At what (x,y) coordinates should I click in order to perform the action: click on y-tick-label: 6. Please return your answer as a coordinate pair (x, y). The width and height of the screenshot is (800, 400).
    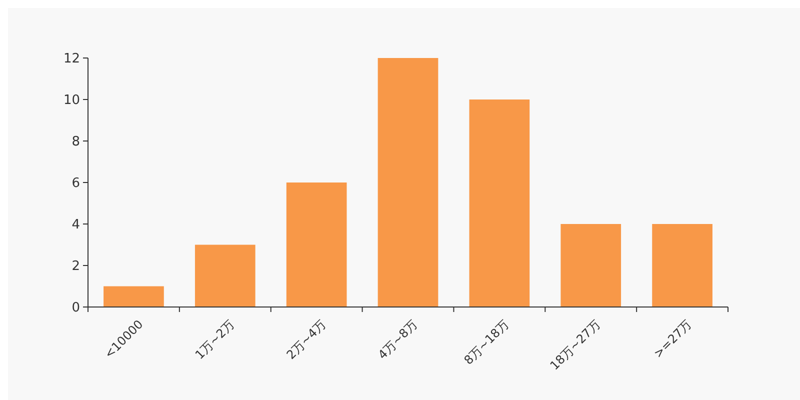
    Looking at the image, I should click on (76, 184).